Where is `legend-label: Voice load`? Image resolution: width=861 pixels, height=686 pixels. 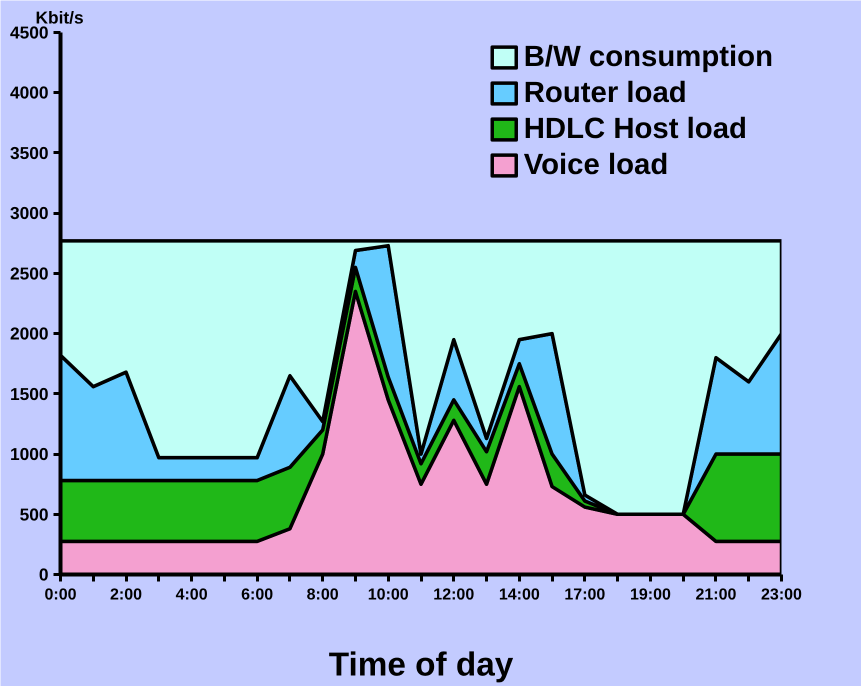
legend-label: Voice load is located at coordinates (596, 165).